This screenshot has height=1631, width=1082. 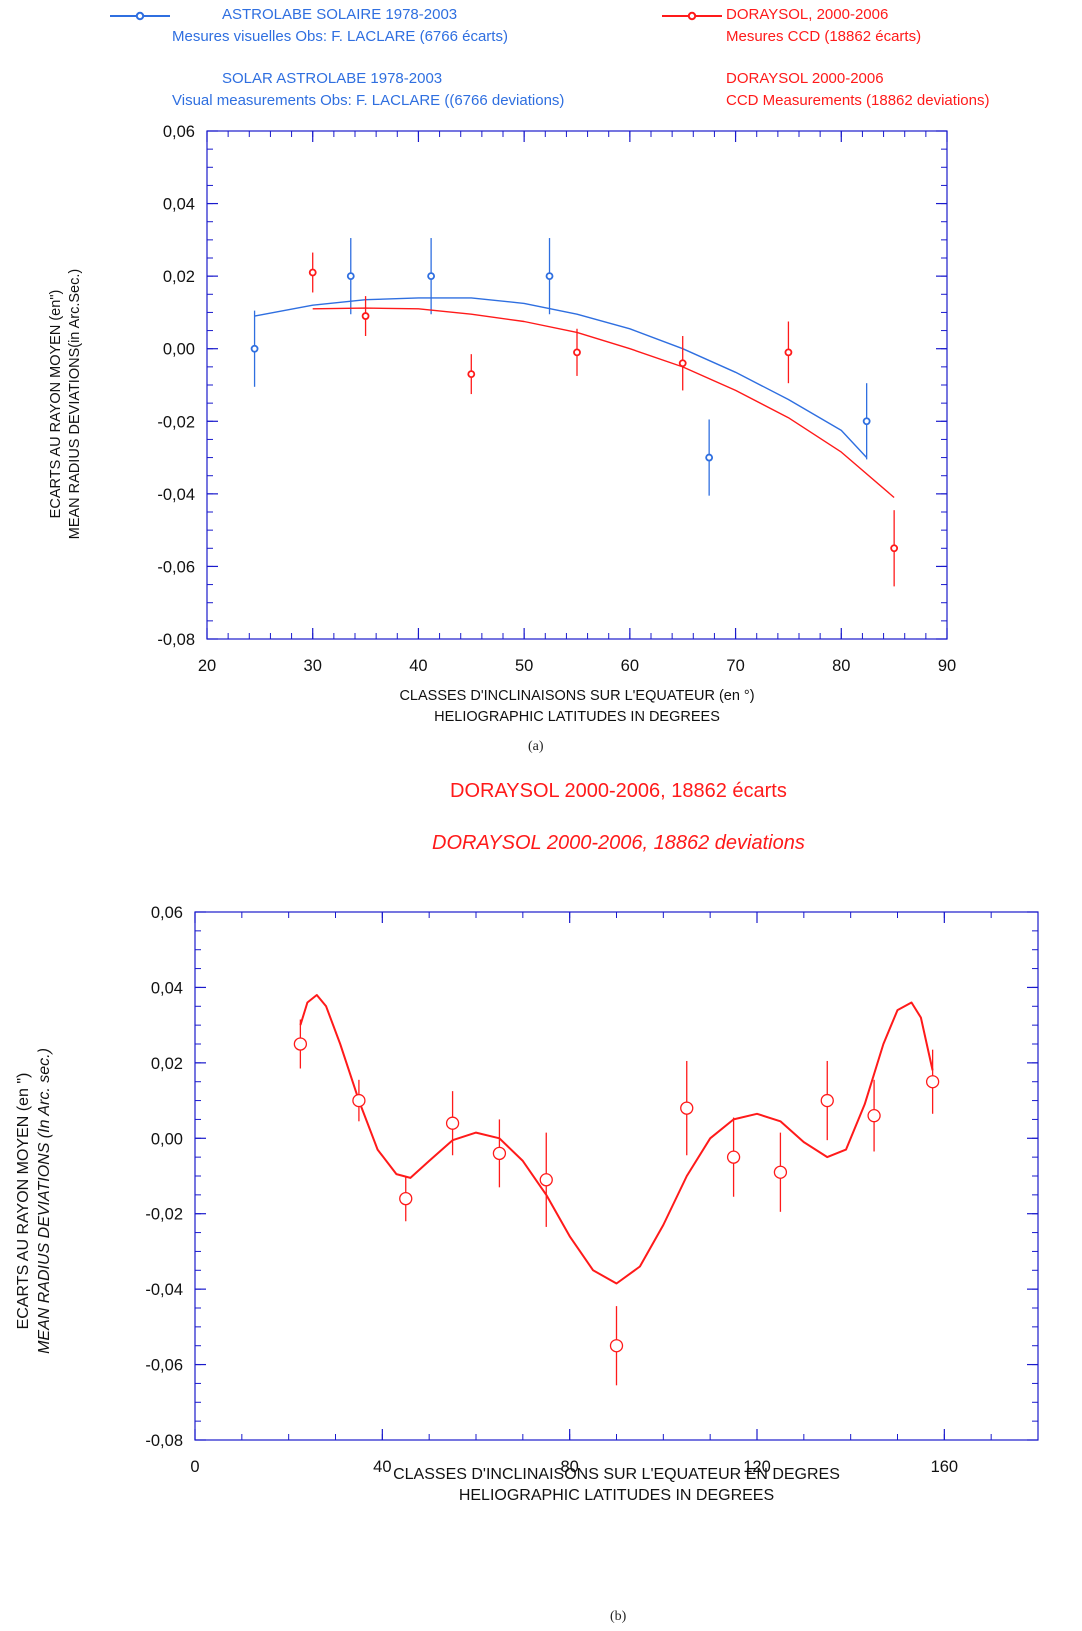 What do you see at coordinates (618, 791) in the screenshot?
I see `chart-b-title-fr: DORAYSOL 2000-2006, 18862 écarts` at bounding box center [618, 791].